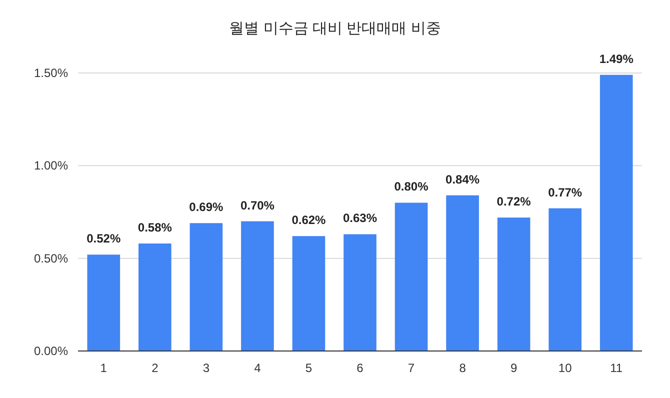  What do you see at coordinates (51, 73) in the screenshot?
I see `y-tick-label: 1.50%` at bounding box center [51, 73].